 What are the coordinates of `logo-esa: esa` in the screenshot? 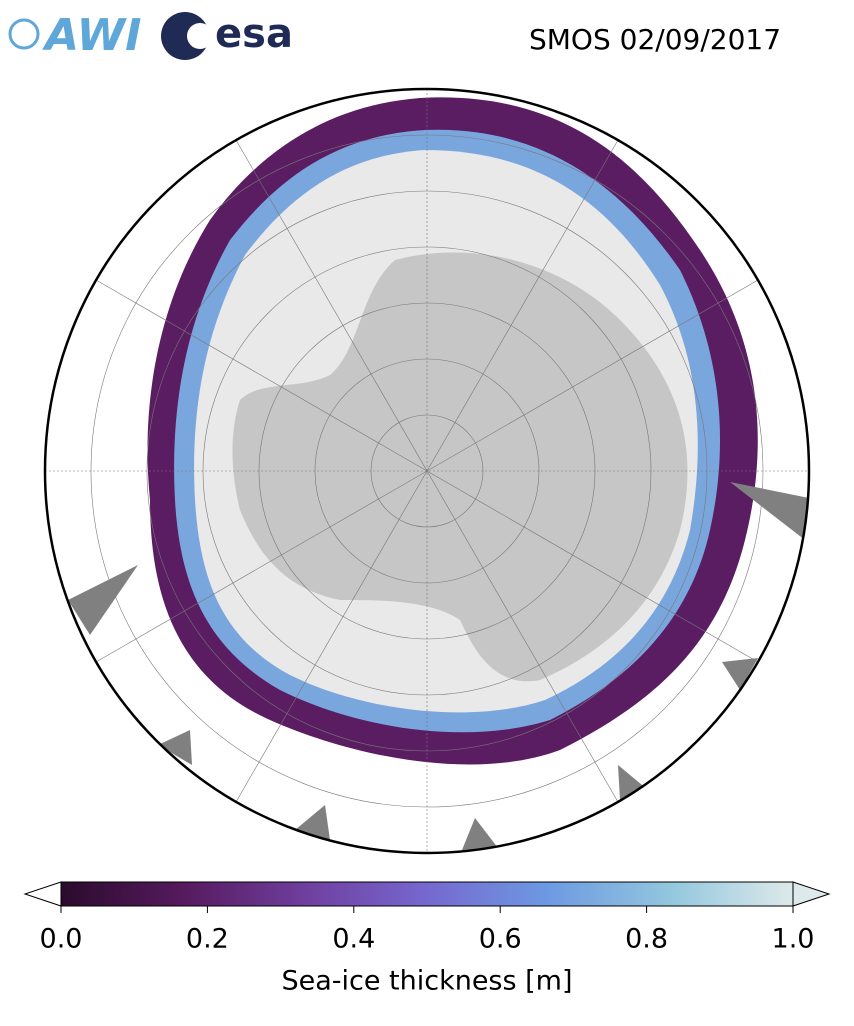 It's located at (227, 35).